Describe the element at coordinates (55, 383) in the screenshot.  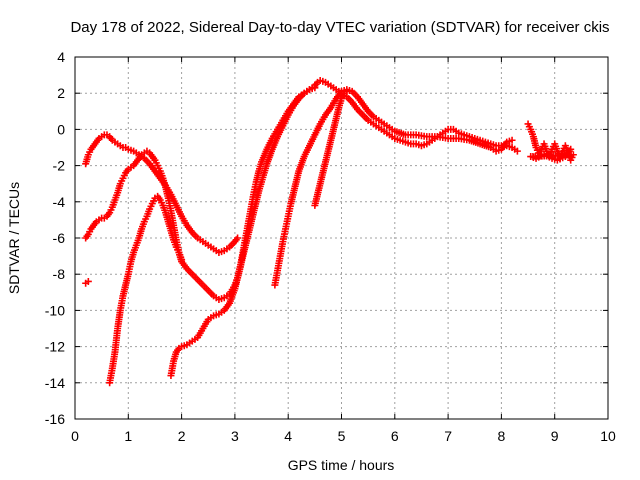
I see `y-tick-label: -14` at that location.